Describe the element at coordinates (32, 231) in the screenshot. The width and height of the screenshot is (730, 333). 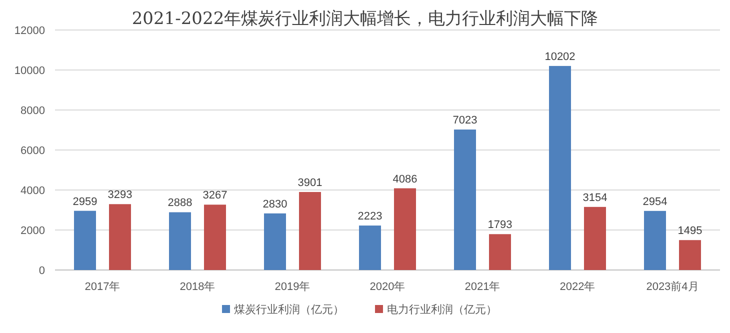
I see `y-tick-label: 2000` at that location.